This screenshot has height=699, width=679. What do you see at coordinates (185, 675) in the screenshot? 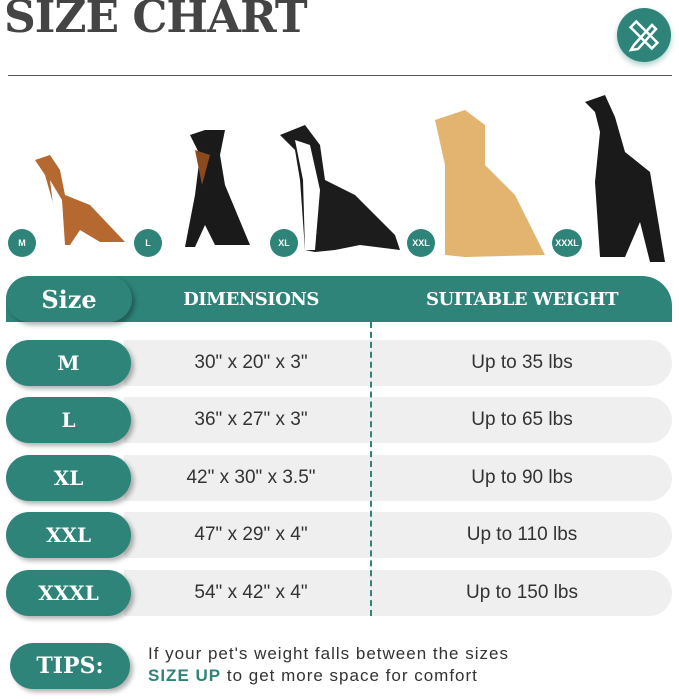
I see `size-up-emphasis: SIZE UP` at bounding box center [185, 675].